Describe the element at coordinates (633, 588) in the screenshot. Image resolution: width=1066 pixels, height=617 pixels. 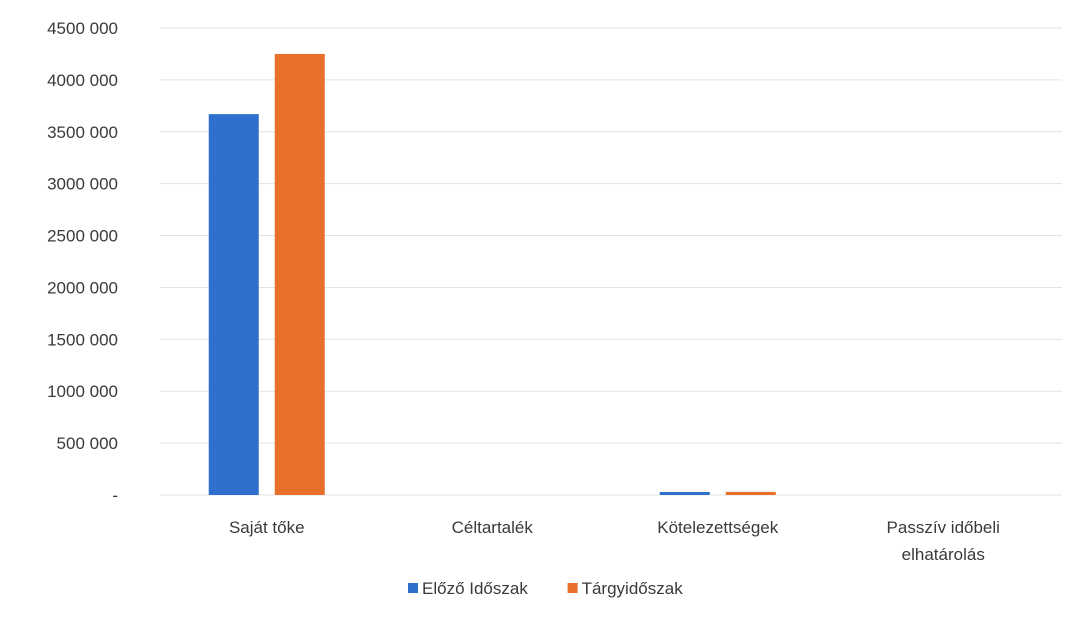
I see `legend-label-1: Tárgyidőszak` at that location.